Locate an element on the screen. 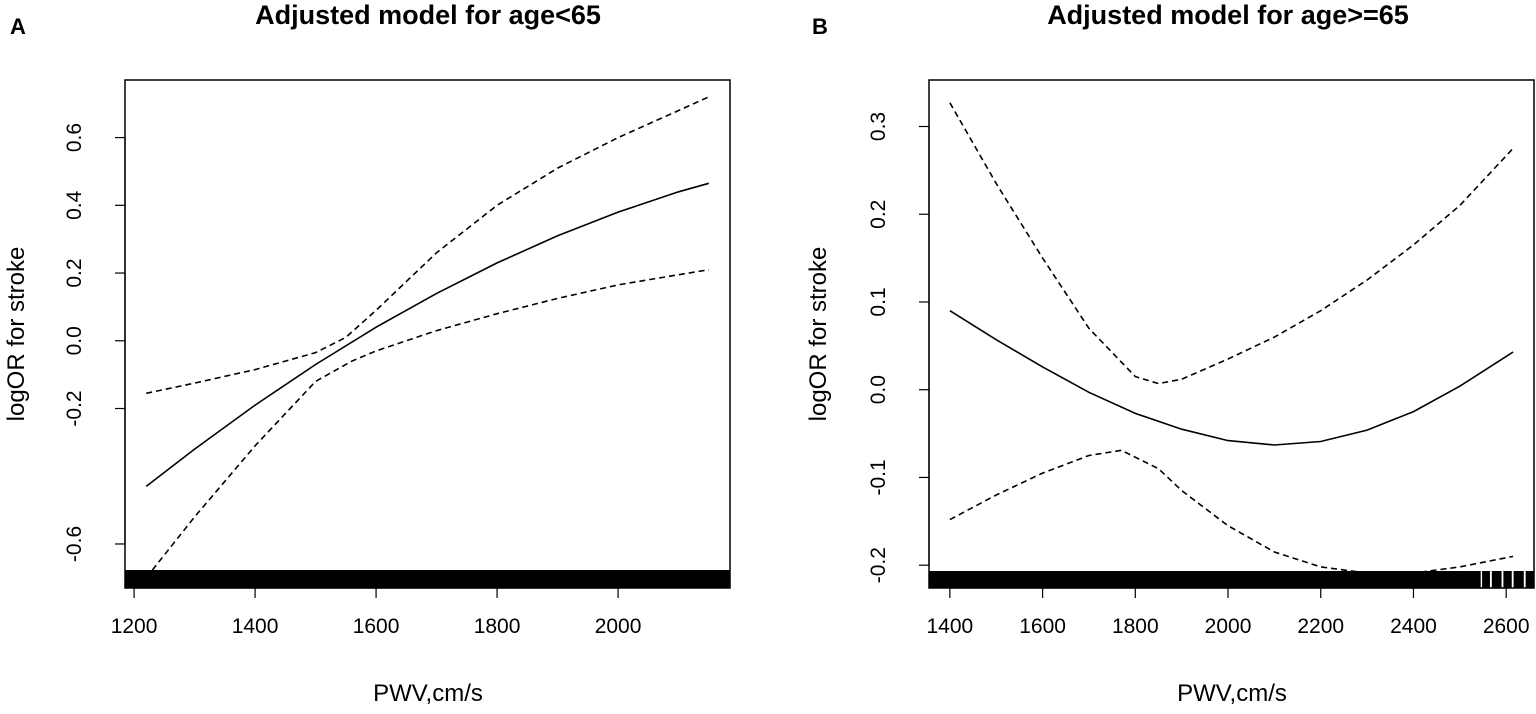 The image size is (1536, 714). rug-b is located at coordinates (1231, 579).